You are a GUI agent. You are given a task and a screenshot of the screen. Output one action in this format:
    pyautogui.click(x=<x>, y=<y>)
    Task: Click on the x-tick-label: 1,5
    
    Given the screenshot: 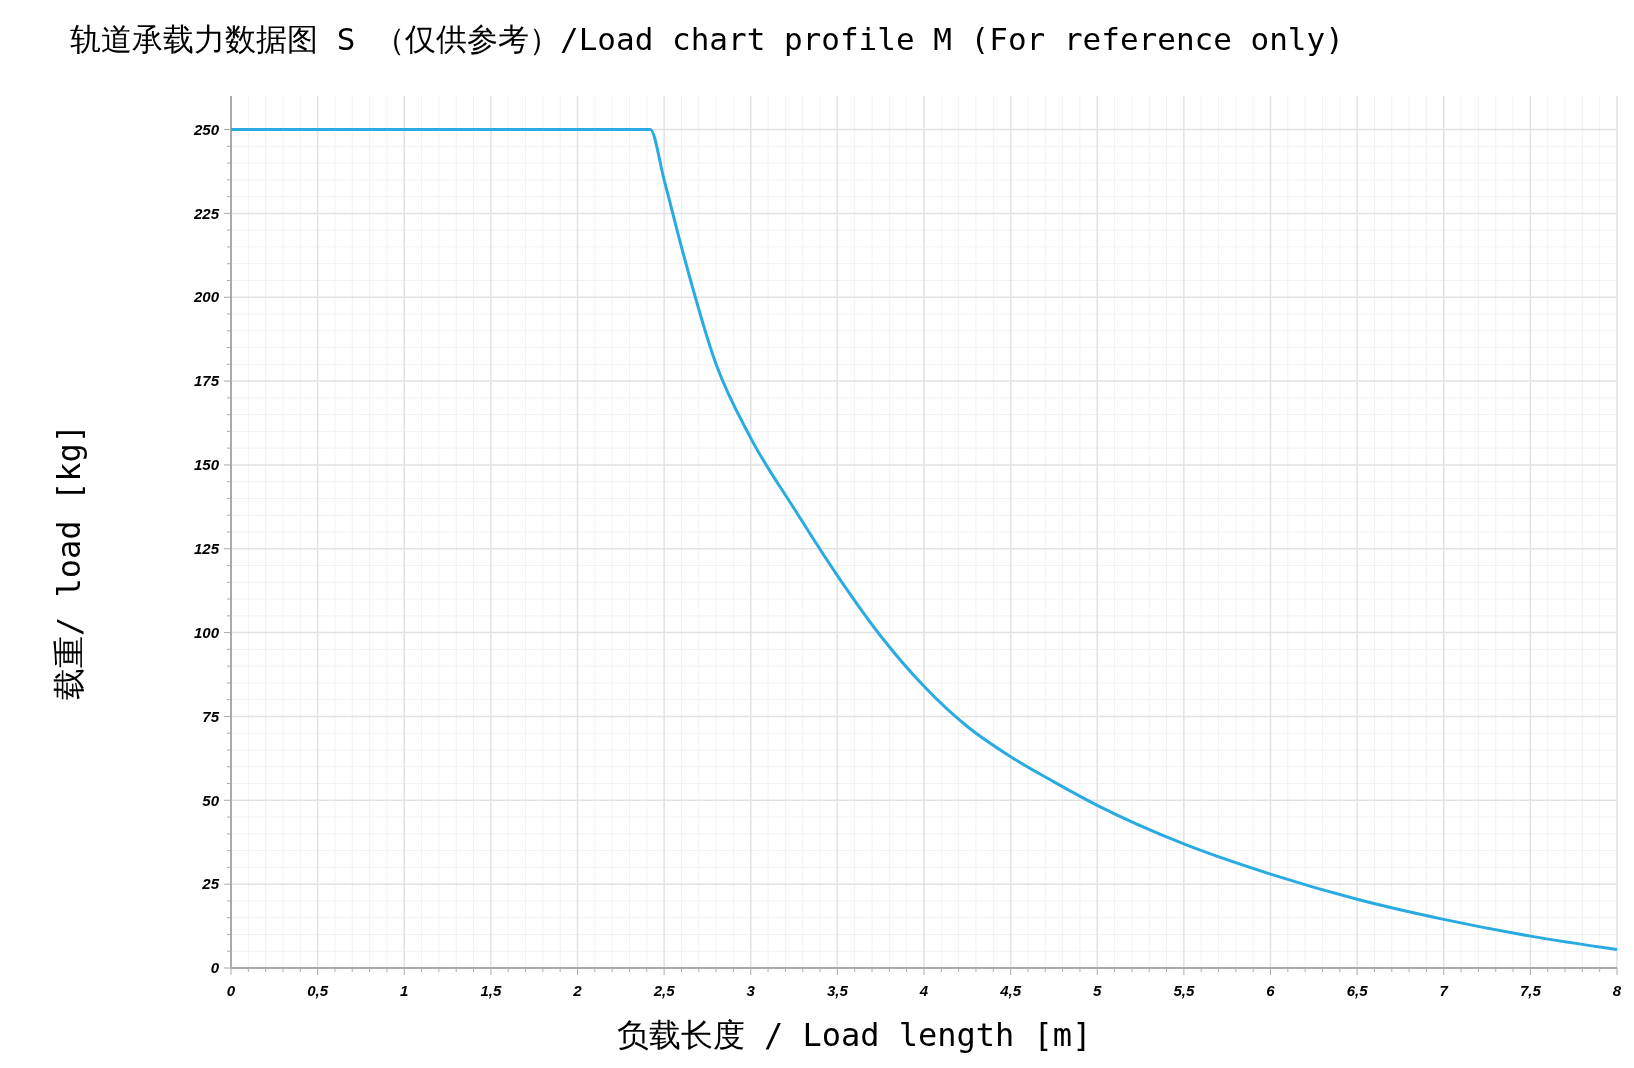 What is the action you would take?
    pyautogui.click(x=491, y=990)
    